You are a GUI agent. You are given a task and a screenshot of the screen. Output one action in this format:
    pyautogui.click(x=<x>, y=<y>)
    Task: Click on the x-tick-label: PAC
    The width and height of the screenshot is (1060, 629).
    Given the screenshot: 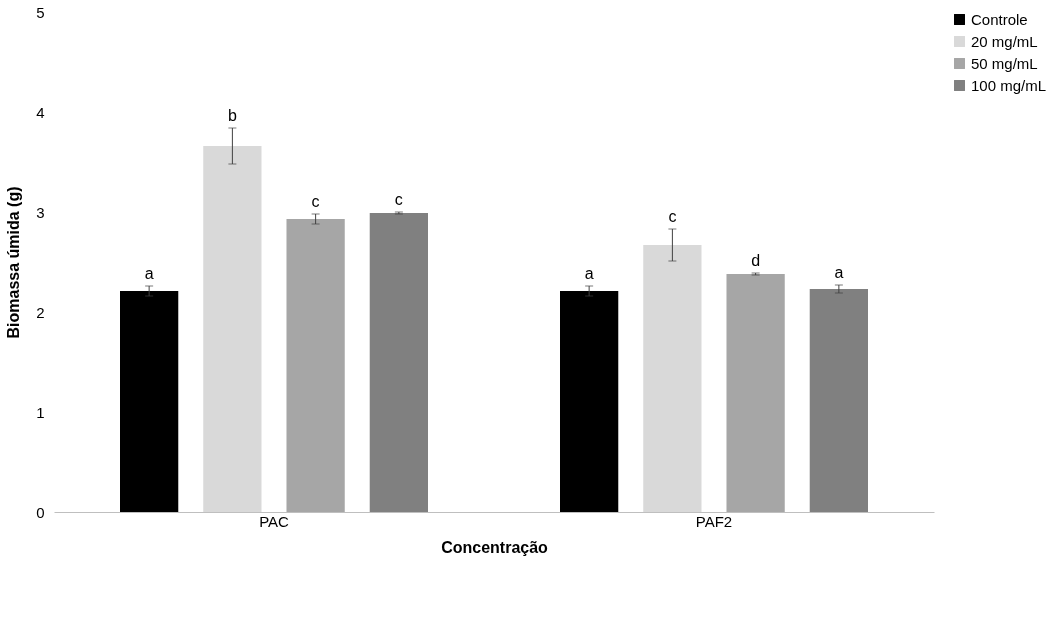 What is the action you would take?
    pyautogui.click(x=274, y=521)
    